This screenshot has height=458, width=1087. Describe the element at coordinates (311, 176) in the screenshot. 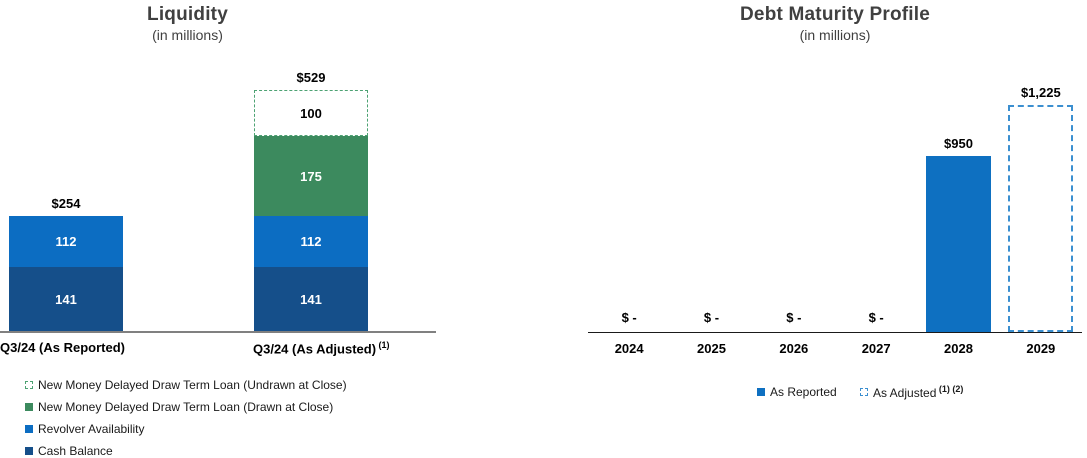

I see `bar-segment-new-money-drawn: 175` at that location.